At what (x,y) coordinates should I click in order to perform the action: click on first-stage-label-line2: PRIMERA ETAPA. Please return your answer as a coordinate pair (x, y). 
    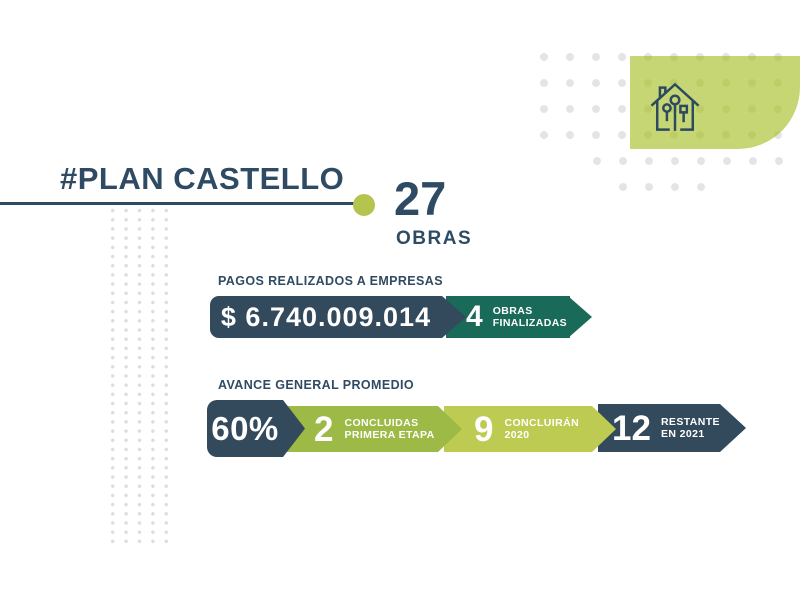
    Looking at the image, I should click on (389, 435).